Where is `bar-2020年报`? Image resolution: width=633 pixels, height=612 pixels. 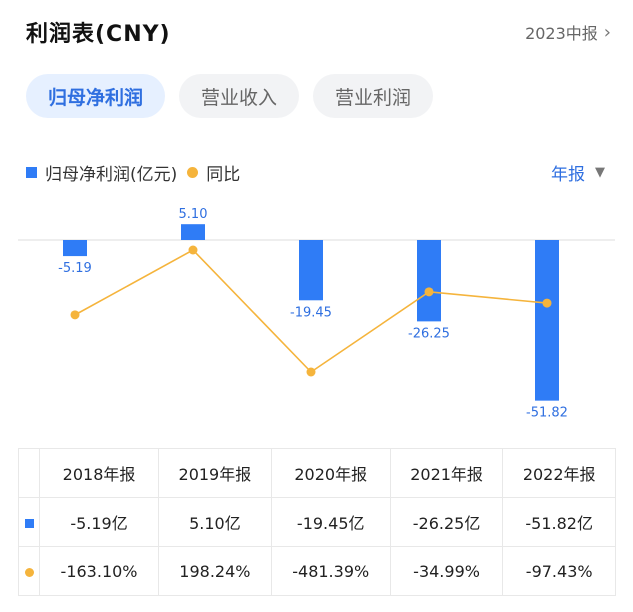 bar-2020年报 is located at coordinates (311, 270).